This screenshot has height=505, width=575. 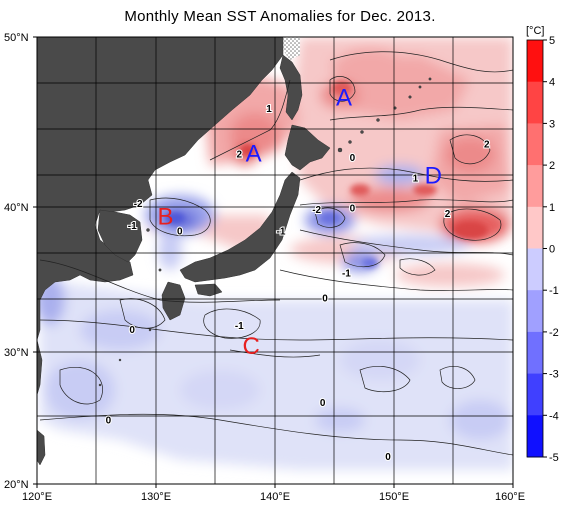 What do you see at coordinates (251, 346) in the screenshot?
I see `region-label-c: C` at bounding box center [251, 346].